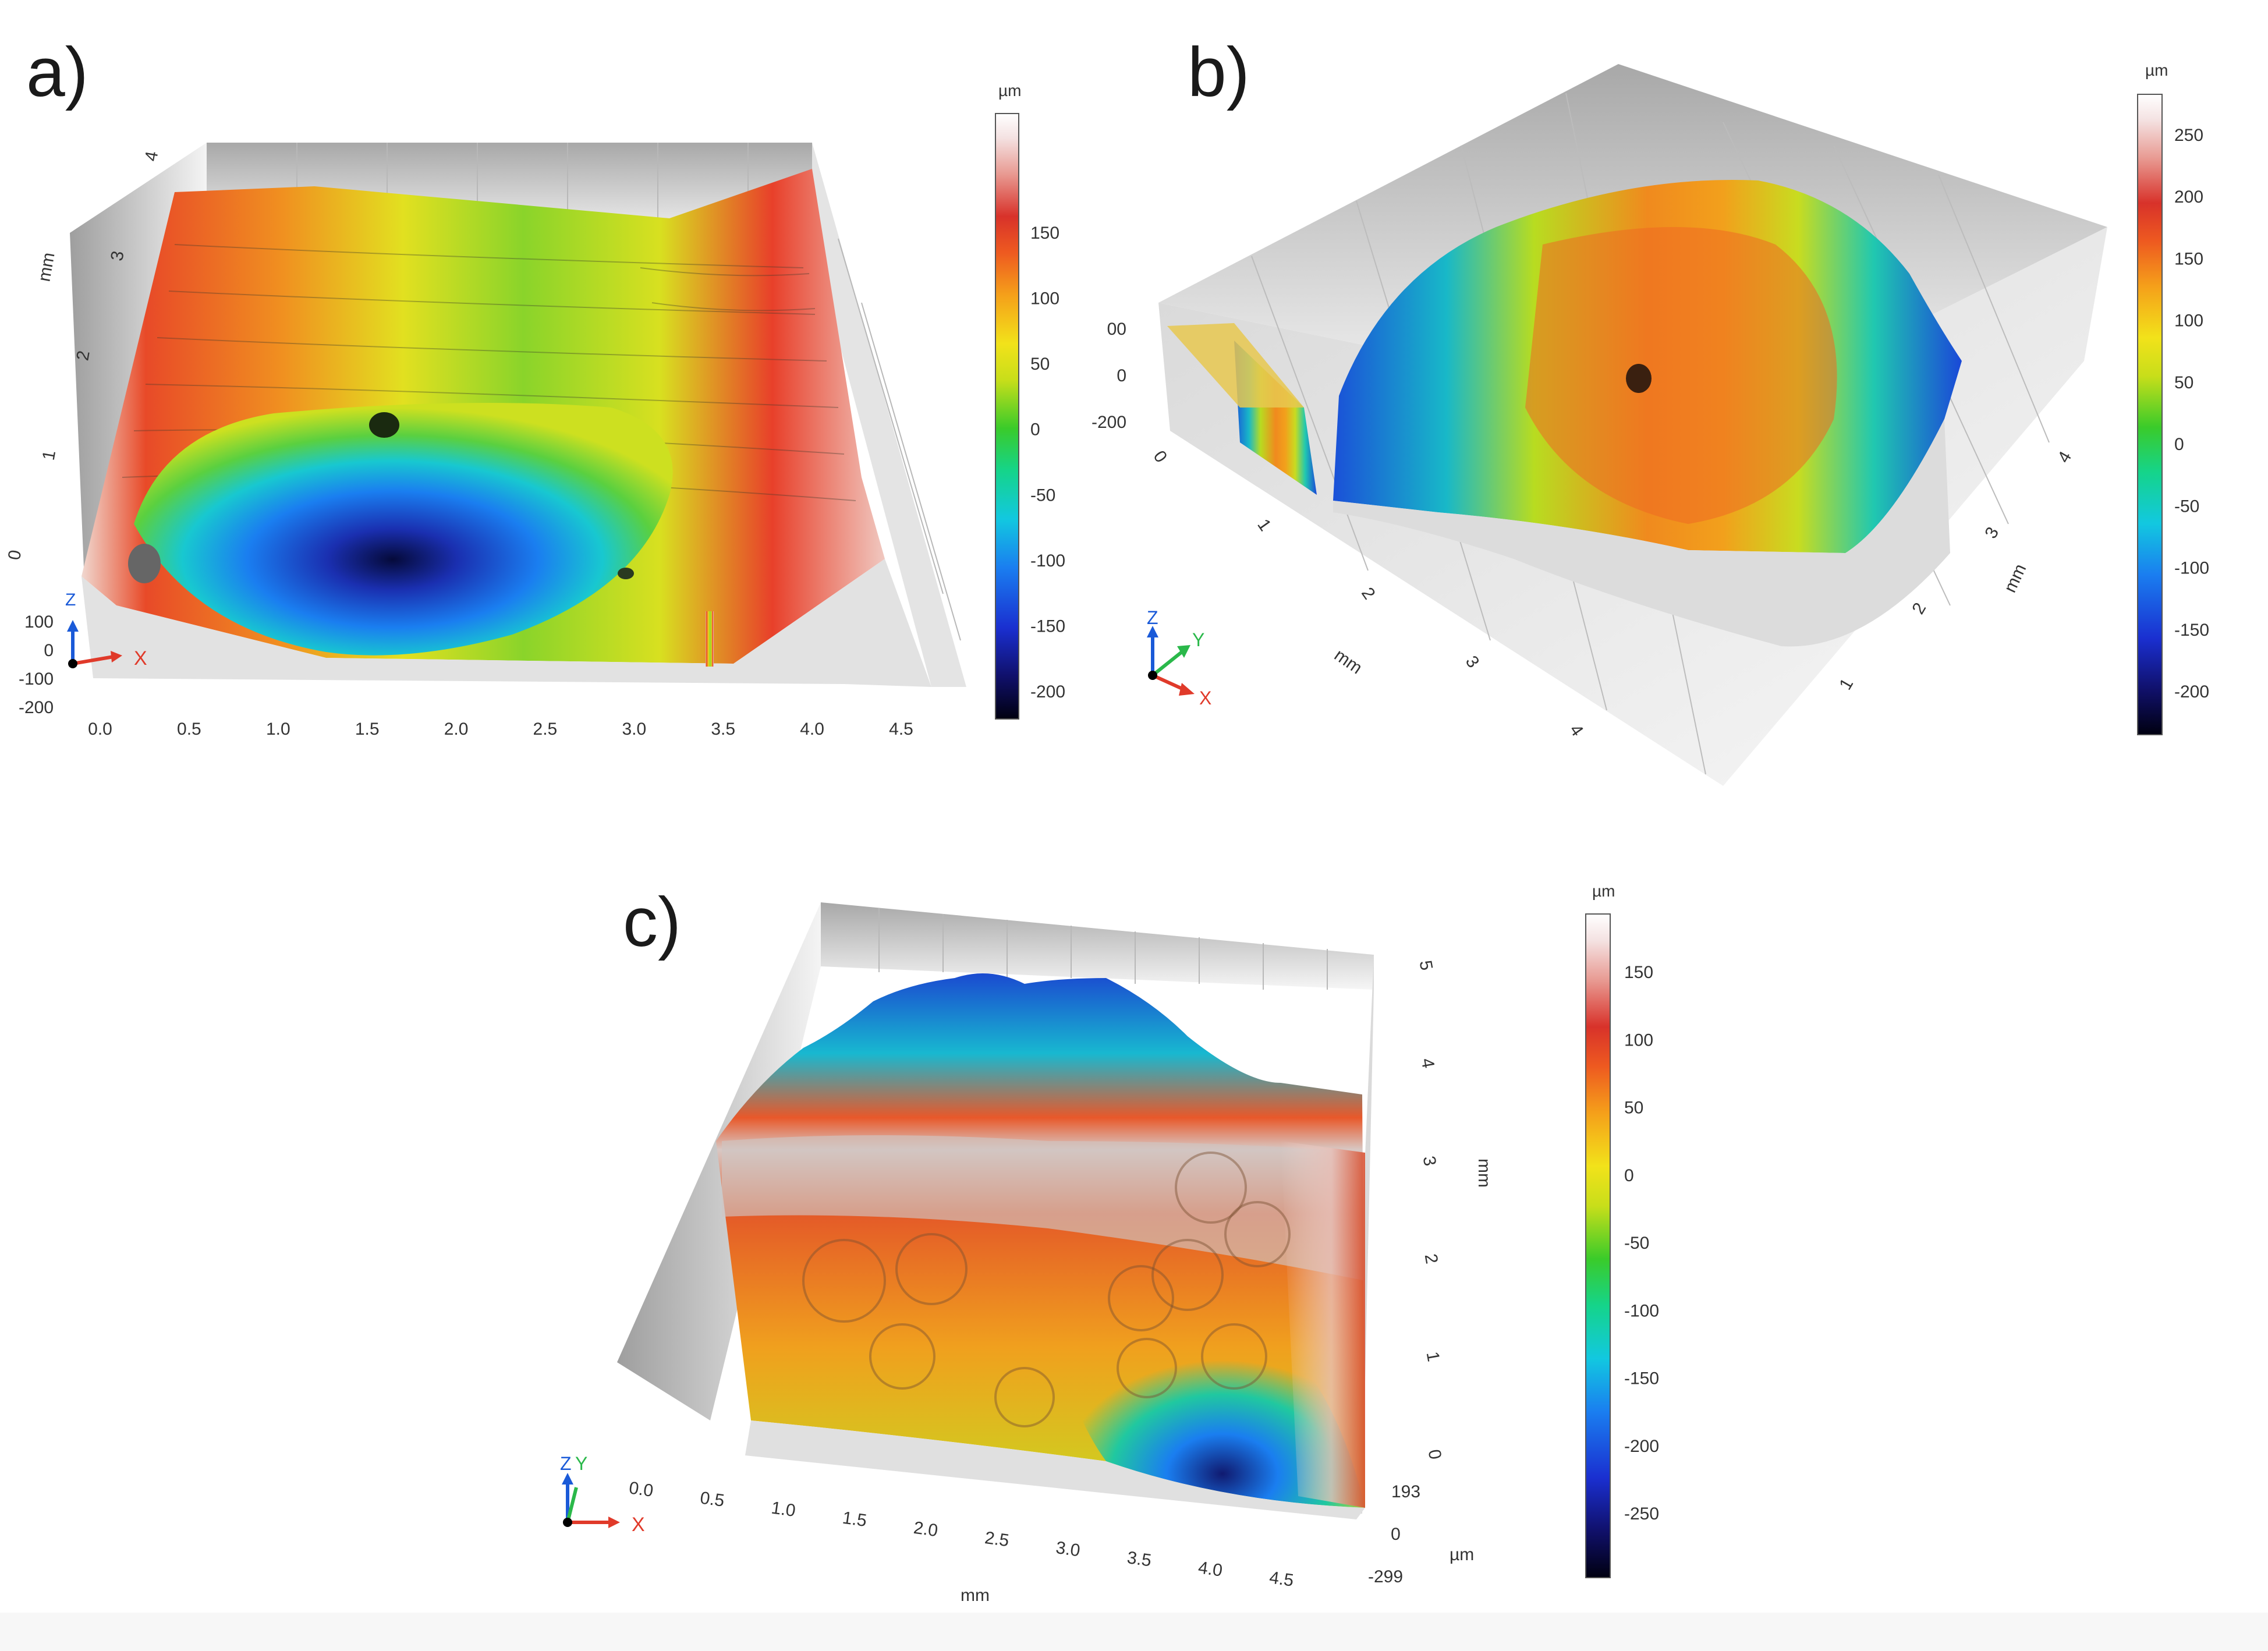 The image size is (2268, 1651). I want to click on panel-b-colorbar-unit: µm, so click(2156, 70).